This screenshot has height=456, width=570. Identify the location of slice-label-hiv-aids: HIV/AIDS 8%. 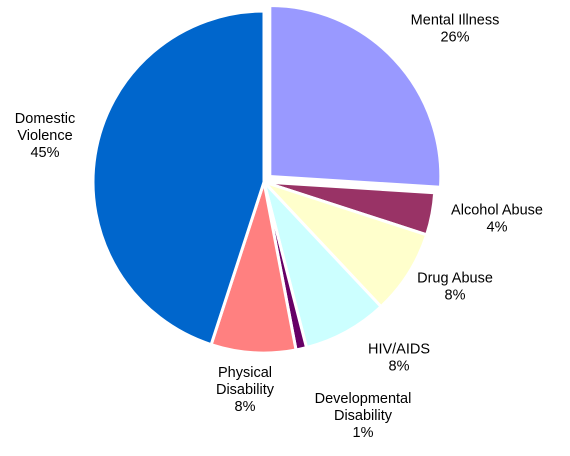
(399, 358).